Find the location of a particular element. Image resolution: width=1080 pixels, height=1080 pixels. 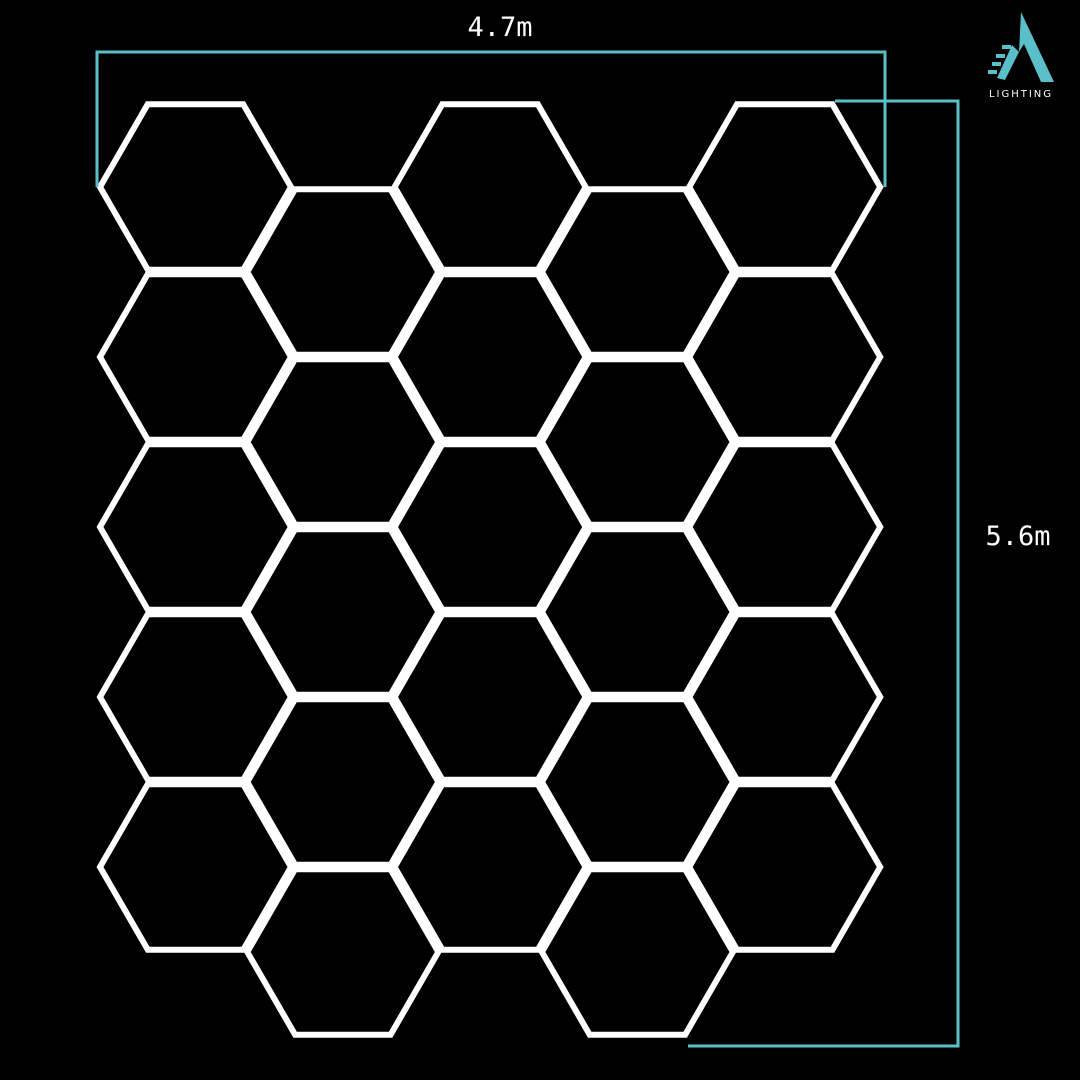

logo-ladder-mark is located at coordinates (1003, 62).